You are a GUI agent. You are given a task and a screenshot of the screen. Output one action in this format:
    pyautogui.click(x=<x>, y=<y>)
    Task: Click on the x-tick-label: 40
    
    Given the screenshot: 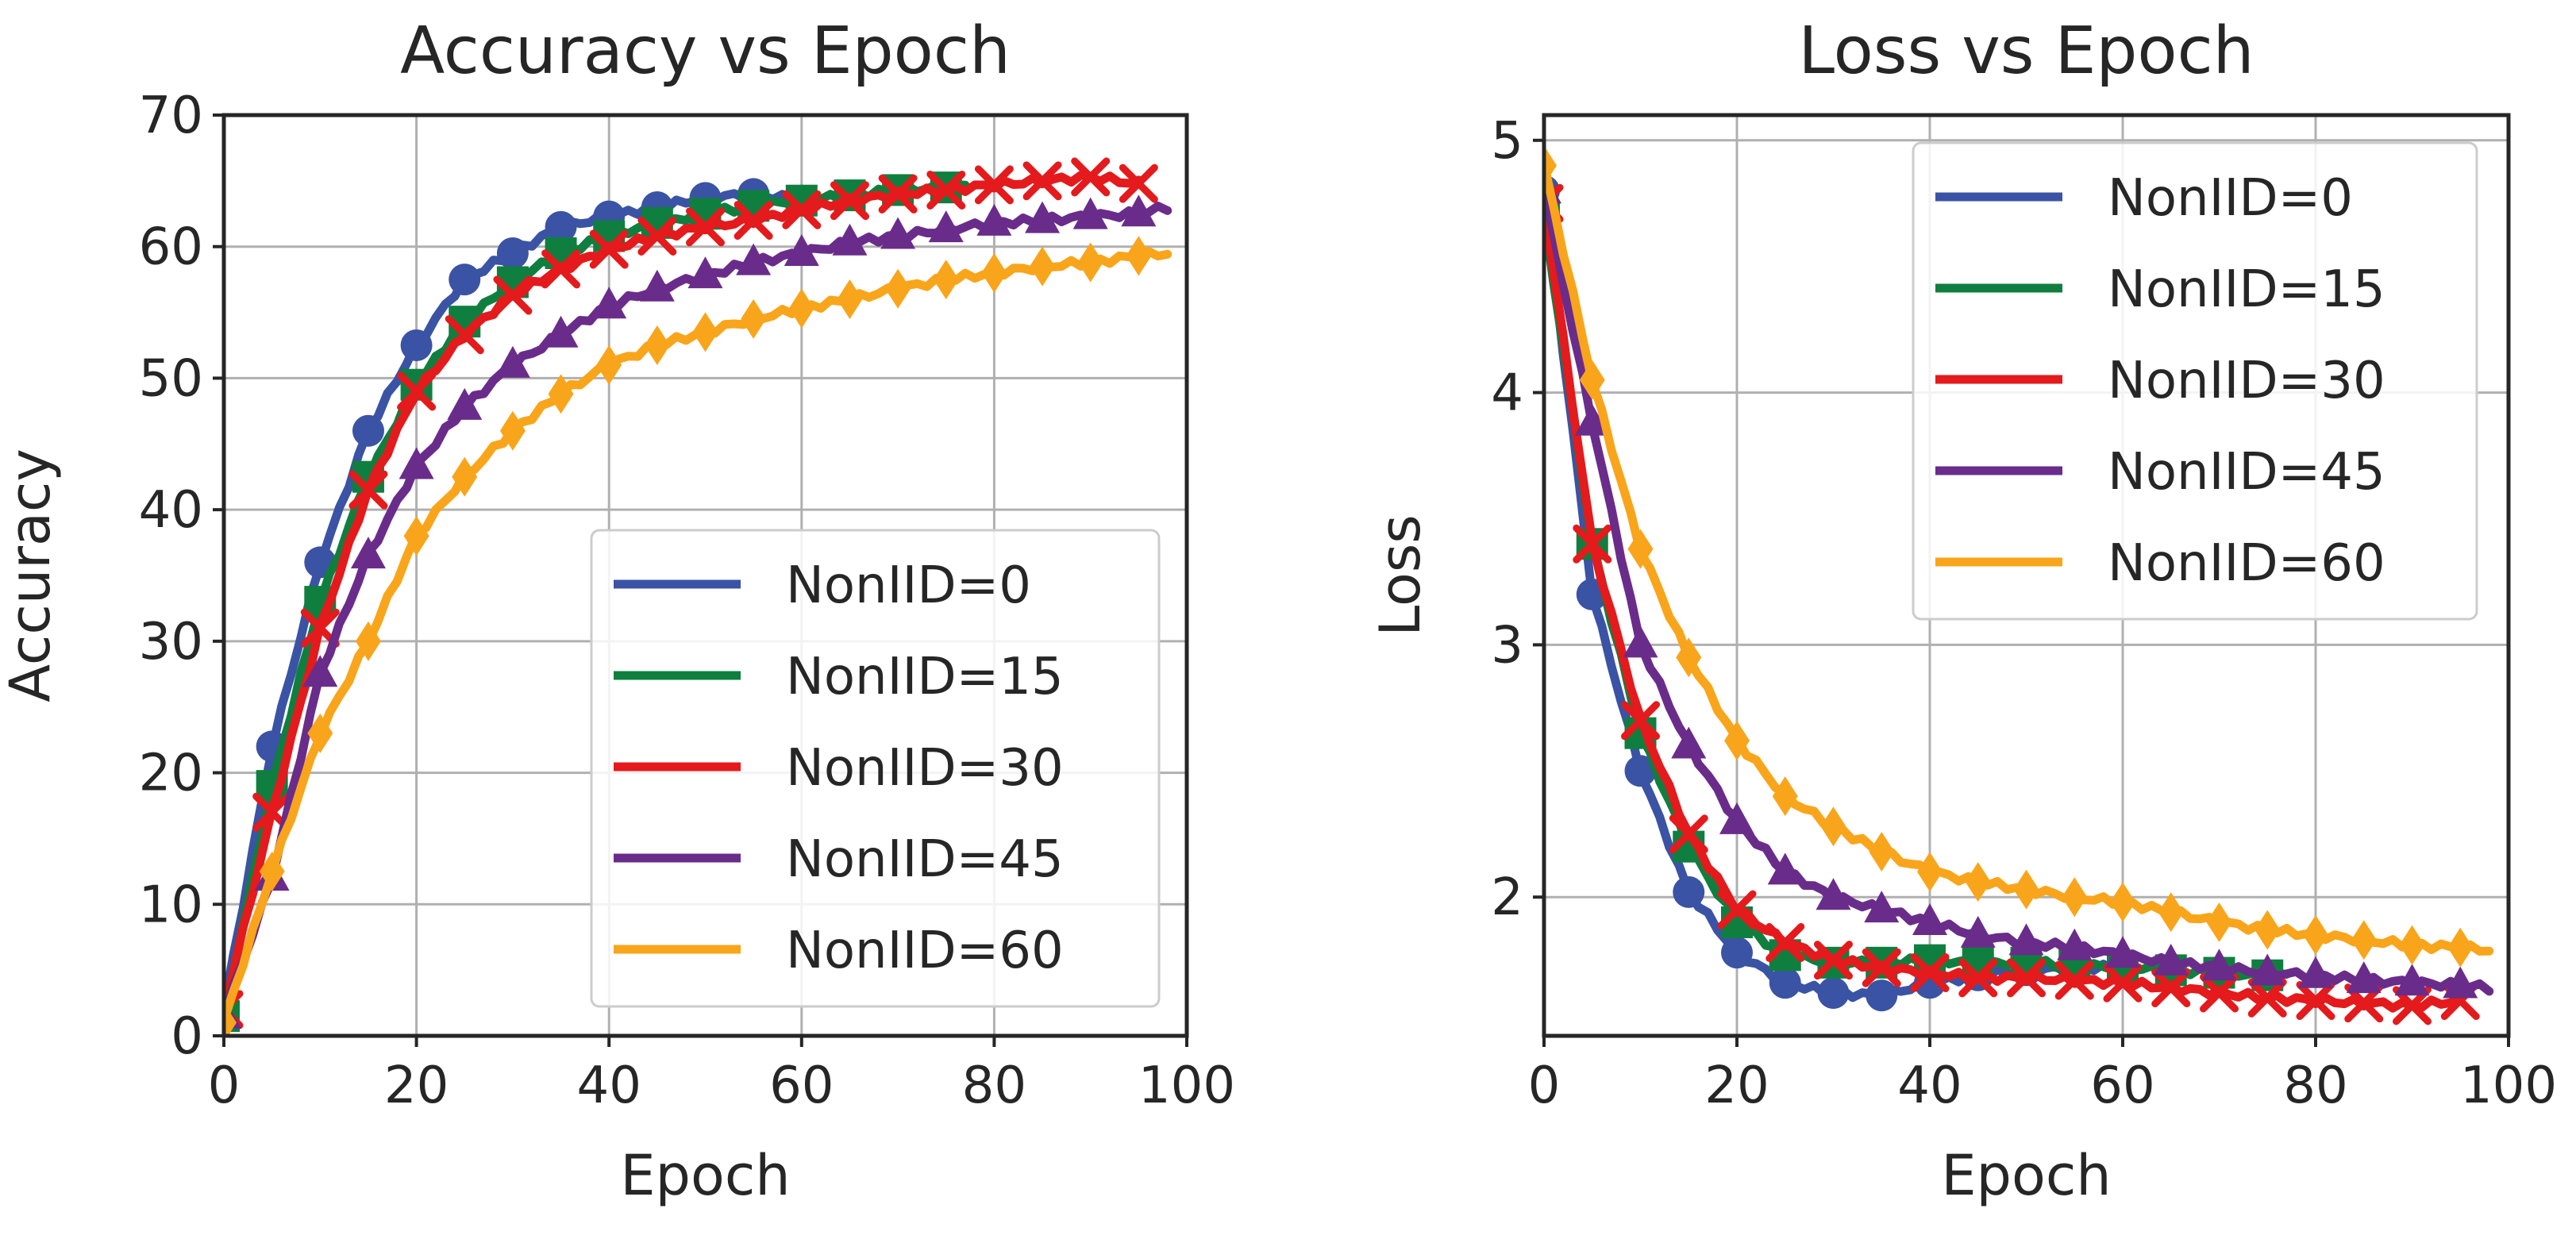 What is the action you would take?
    pyautogui.click(x=608, y=1085)
    